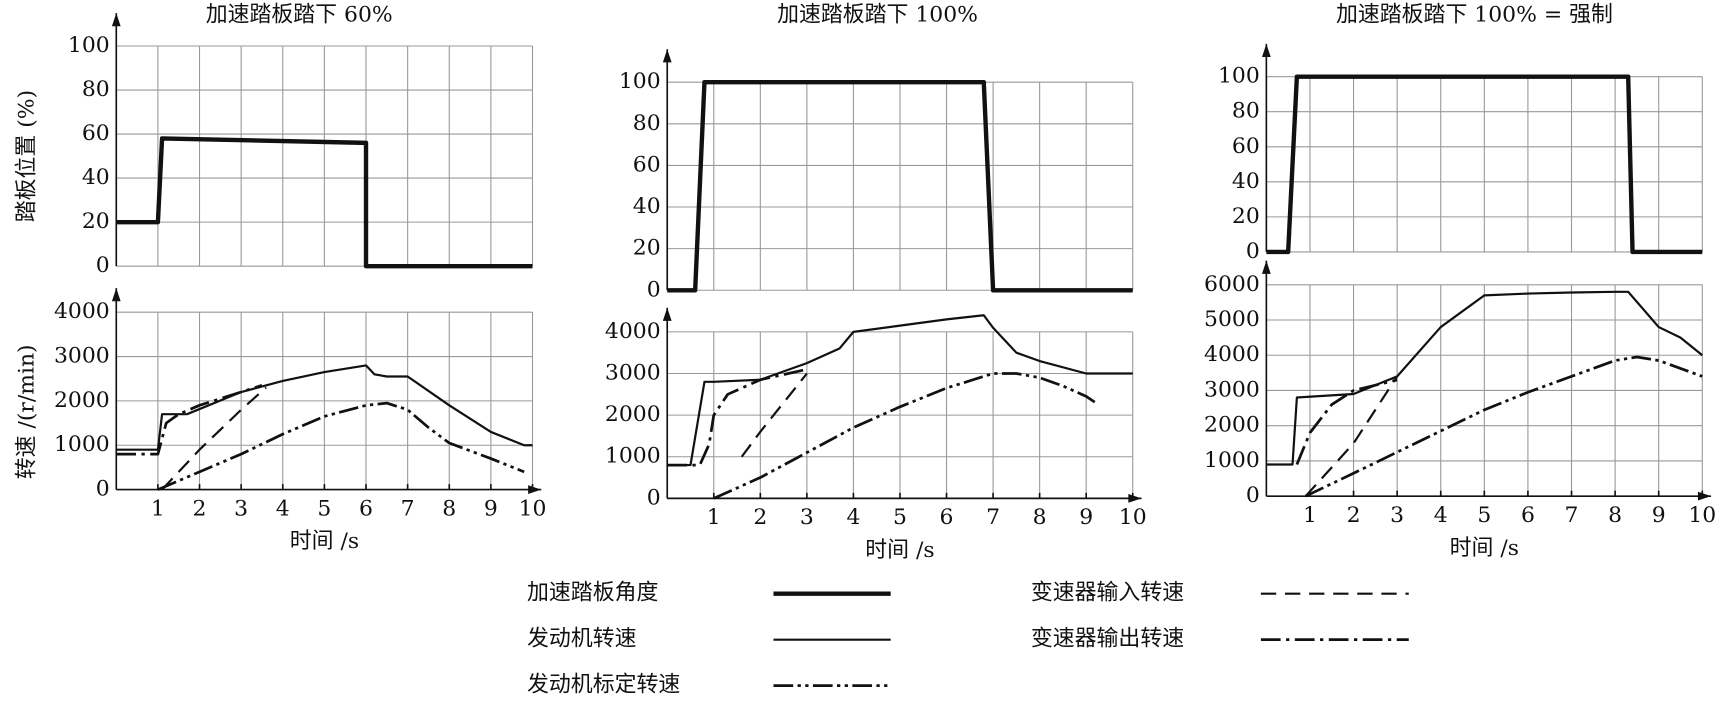  I want to click on y2-tick-label: 5000, so click(1232, 319).